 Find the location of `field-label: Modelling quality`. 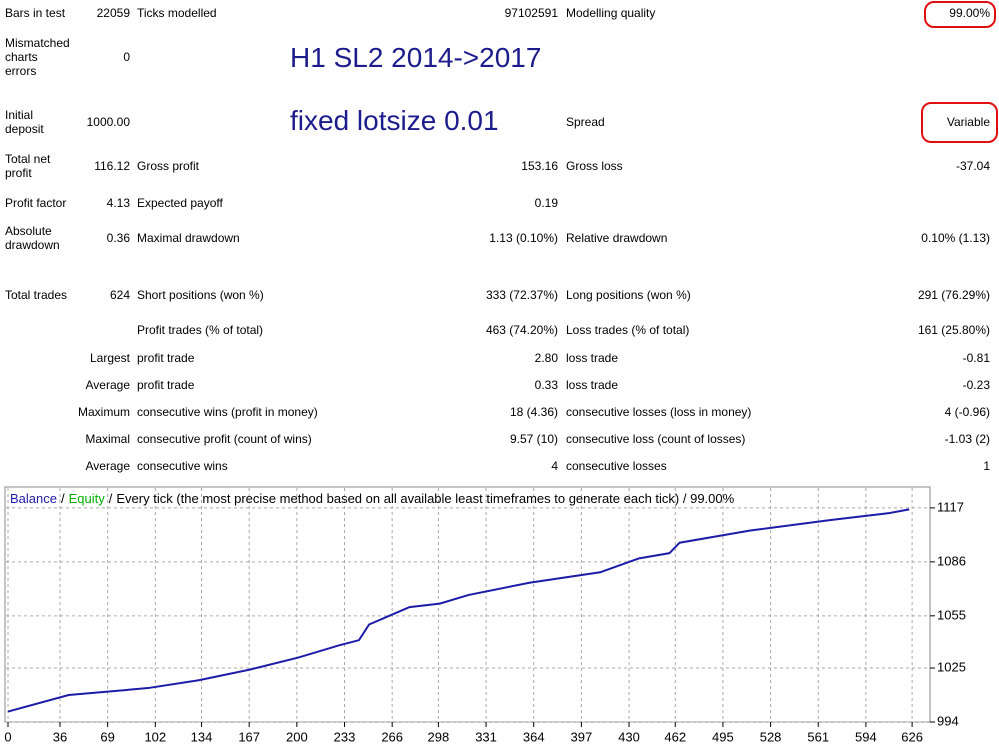

field-label: Modelling quality is located at coordinates (611, 13).